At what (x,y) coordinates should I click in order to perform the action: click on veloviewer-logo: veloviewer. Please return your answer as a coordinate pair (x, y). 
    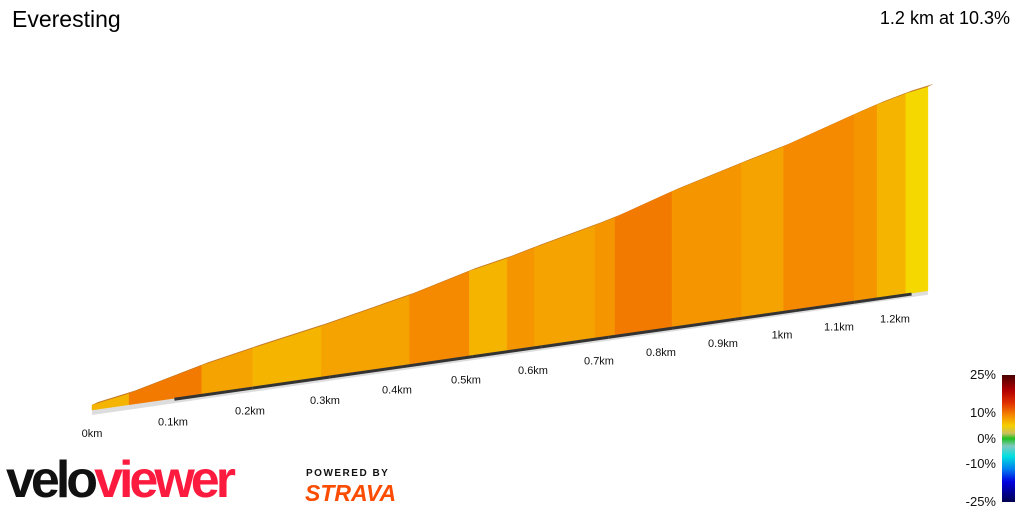
    Looking at the image, I should click on (121, 480).